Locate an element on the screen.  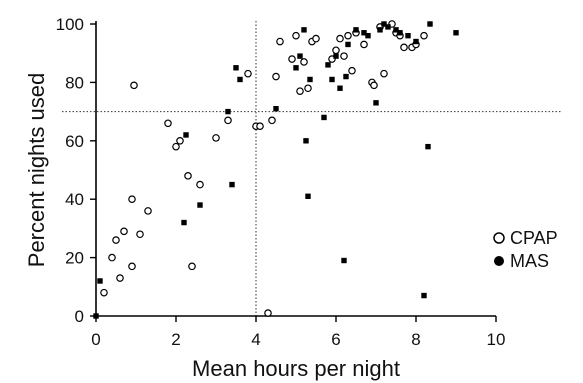
x-tick-label: 10 is located at coordinates (496, 339).